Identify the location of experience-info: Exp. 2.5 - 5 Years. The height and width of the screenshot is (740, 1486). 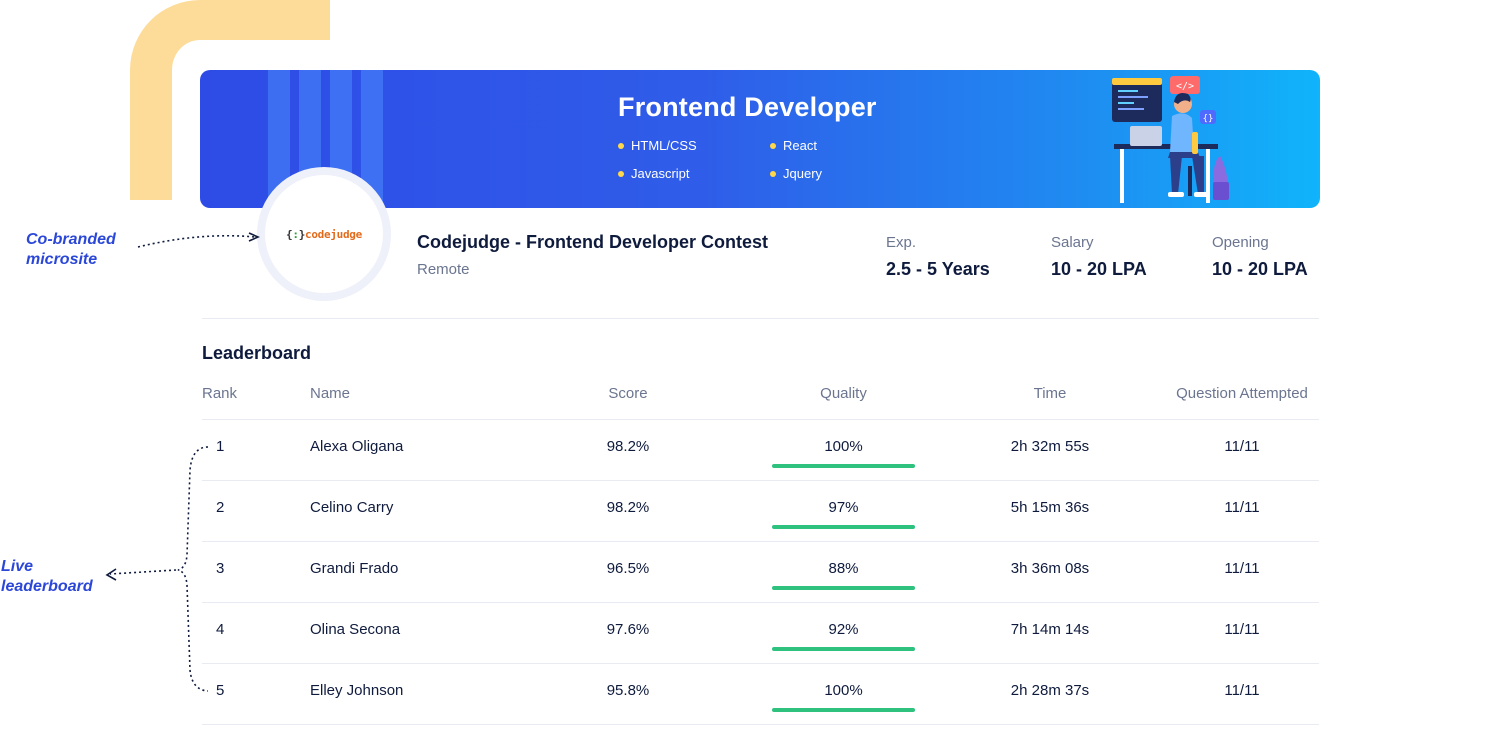
(938, 257).